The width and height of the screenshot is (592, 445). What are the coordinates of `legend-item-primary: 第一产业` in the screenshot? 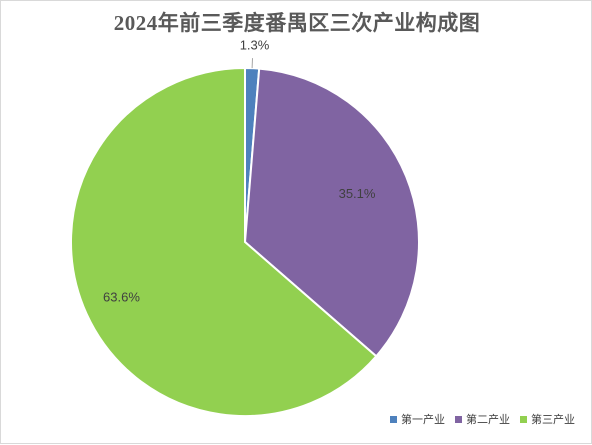 It's located at (417, 419).